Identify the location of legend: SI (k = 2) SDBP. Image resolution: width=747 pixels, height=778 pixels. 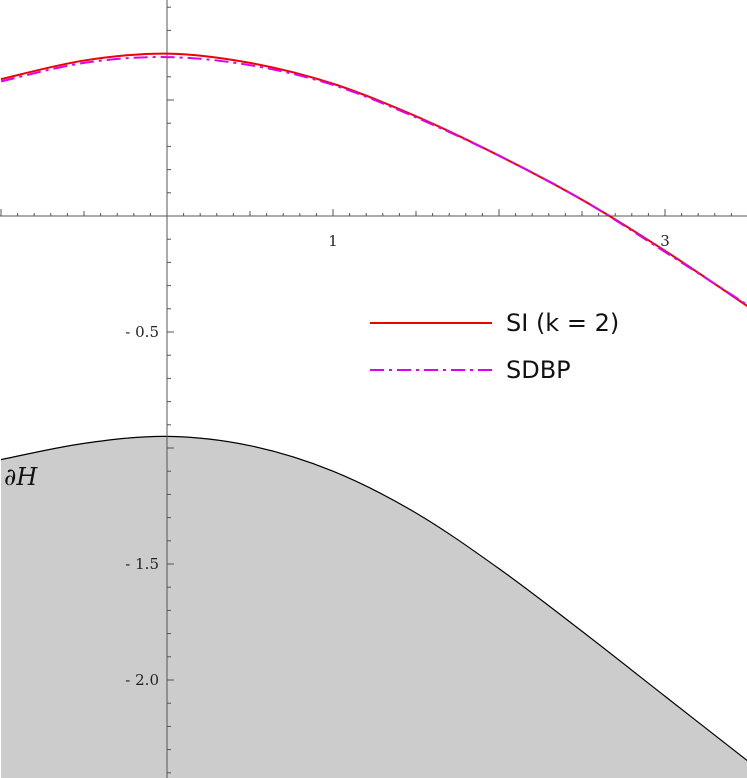
(494, 346).